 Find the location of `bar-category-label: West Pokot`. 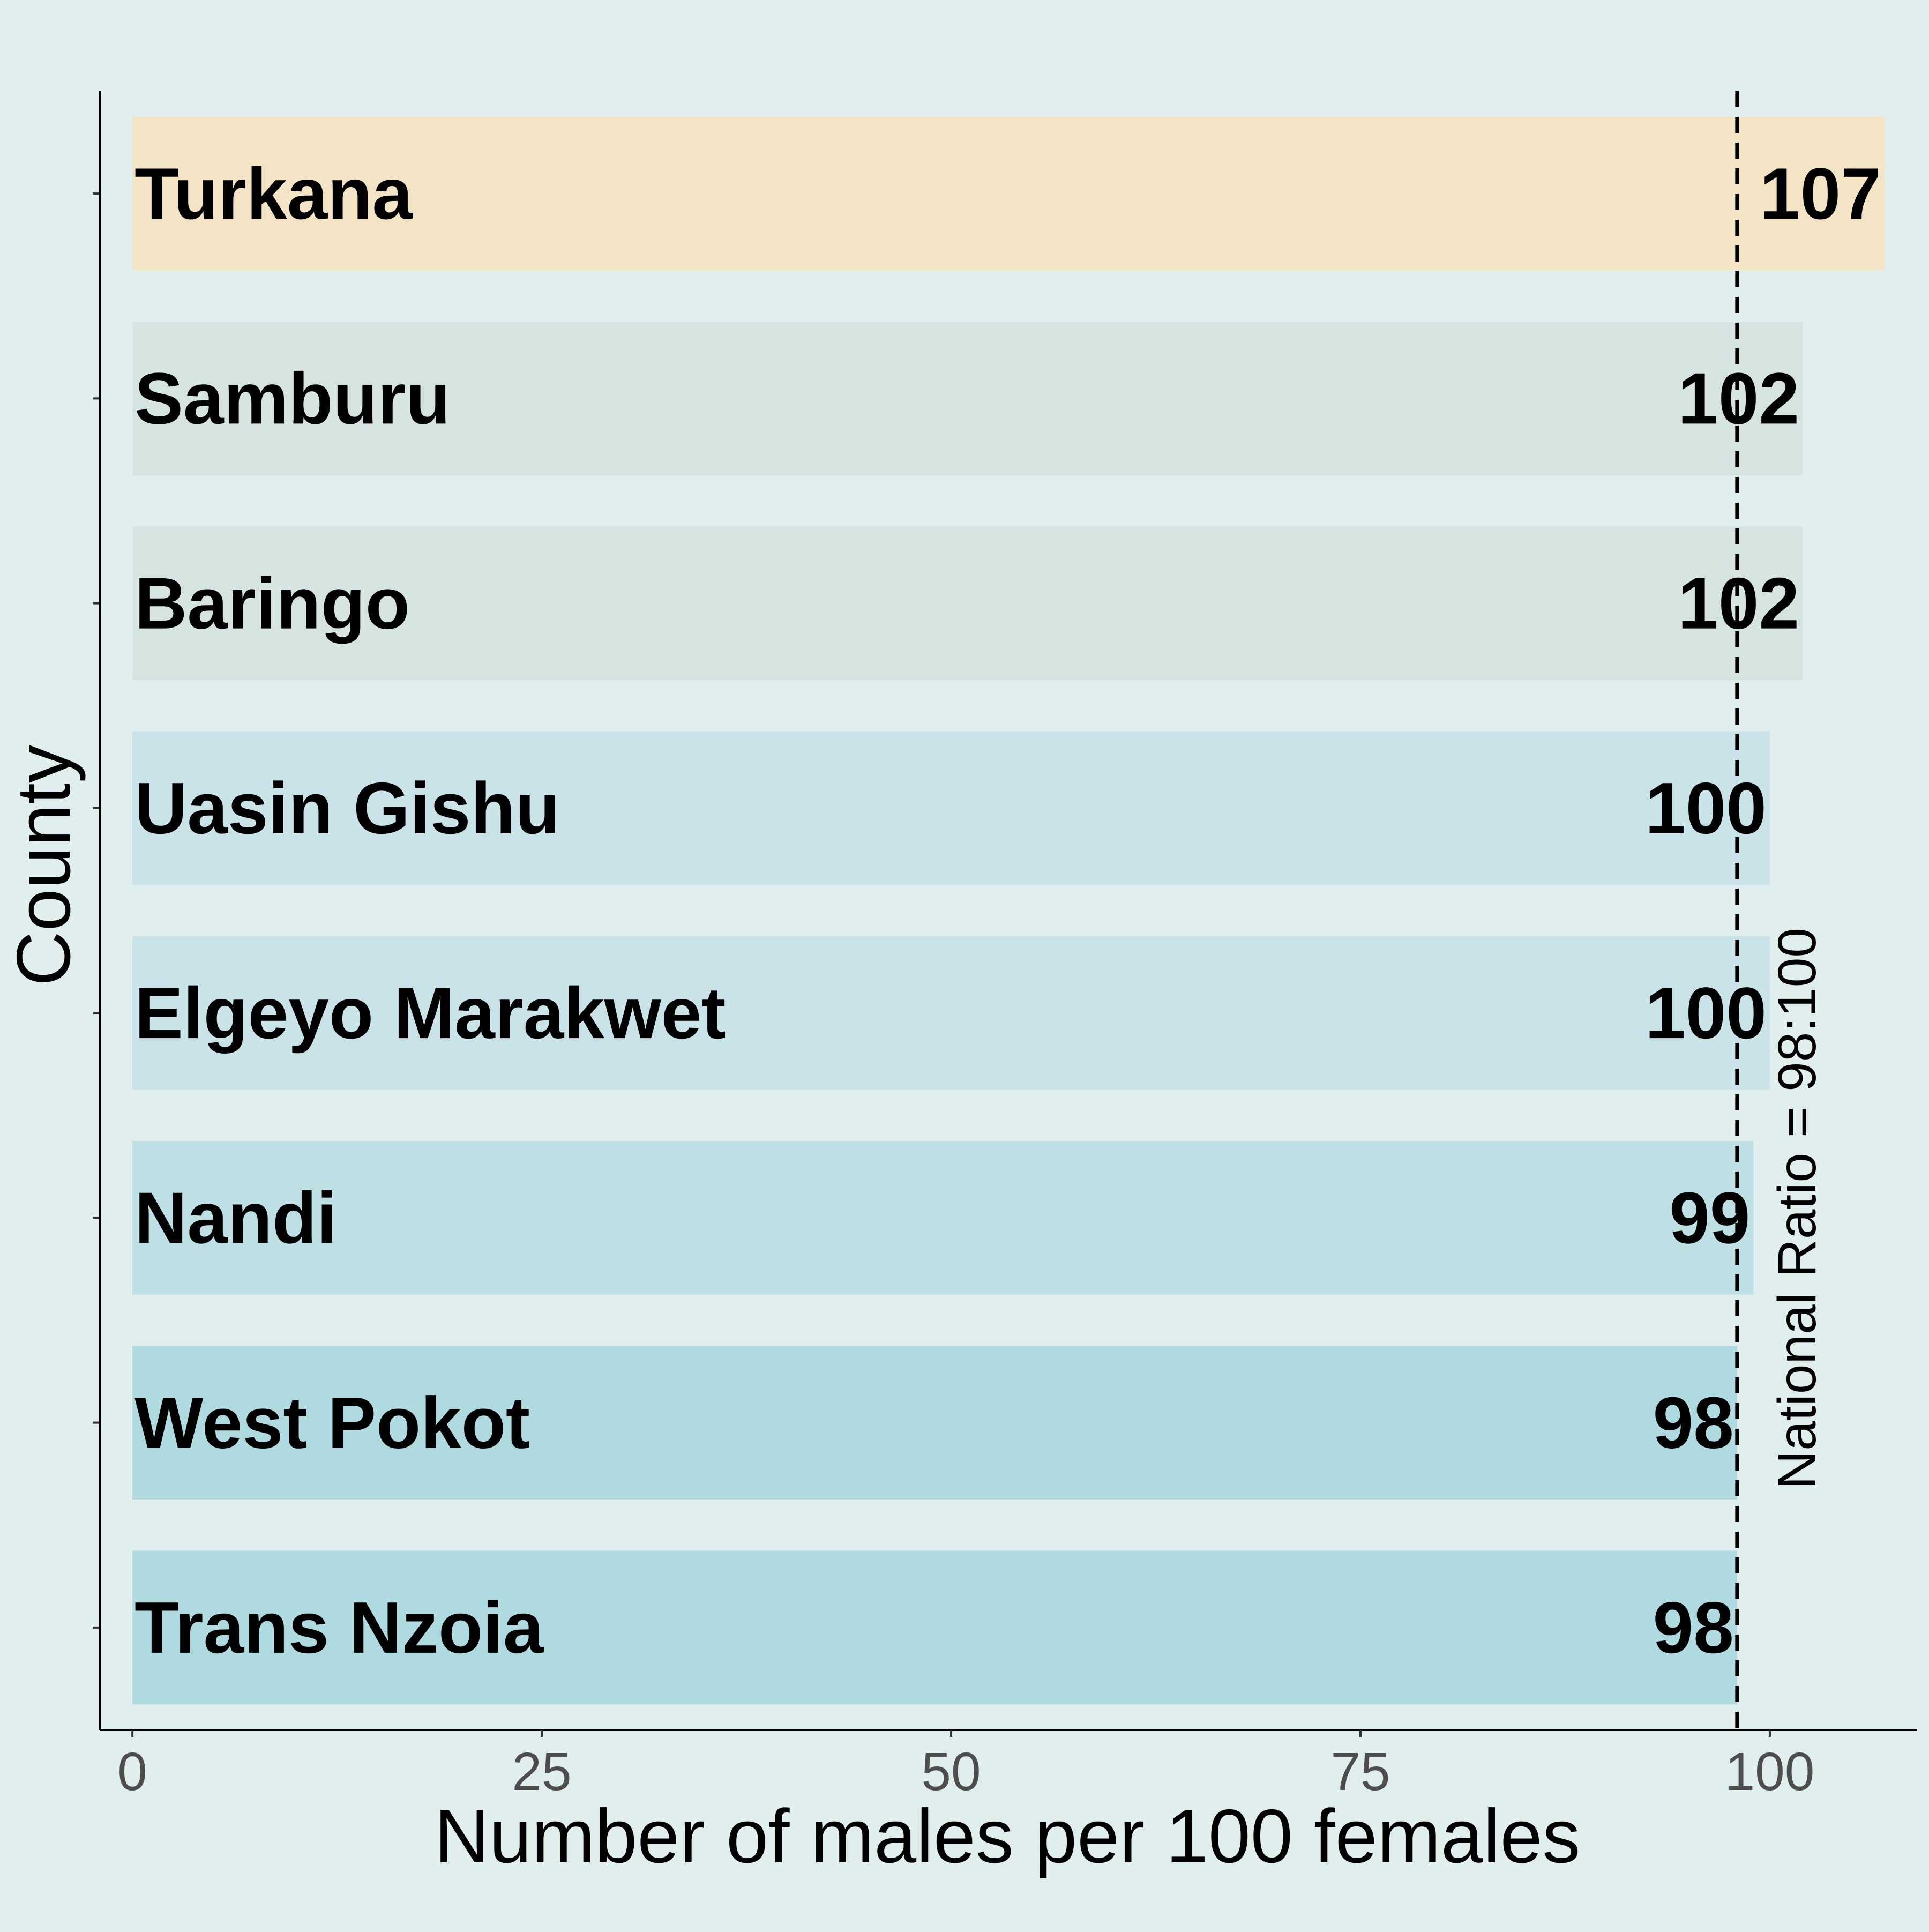

bar-category-label: West Pokot is located at coordinates (332, 1423).